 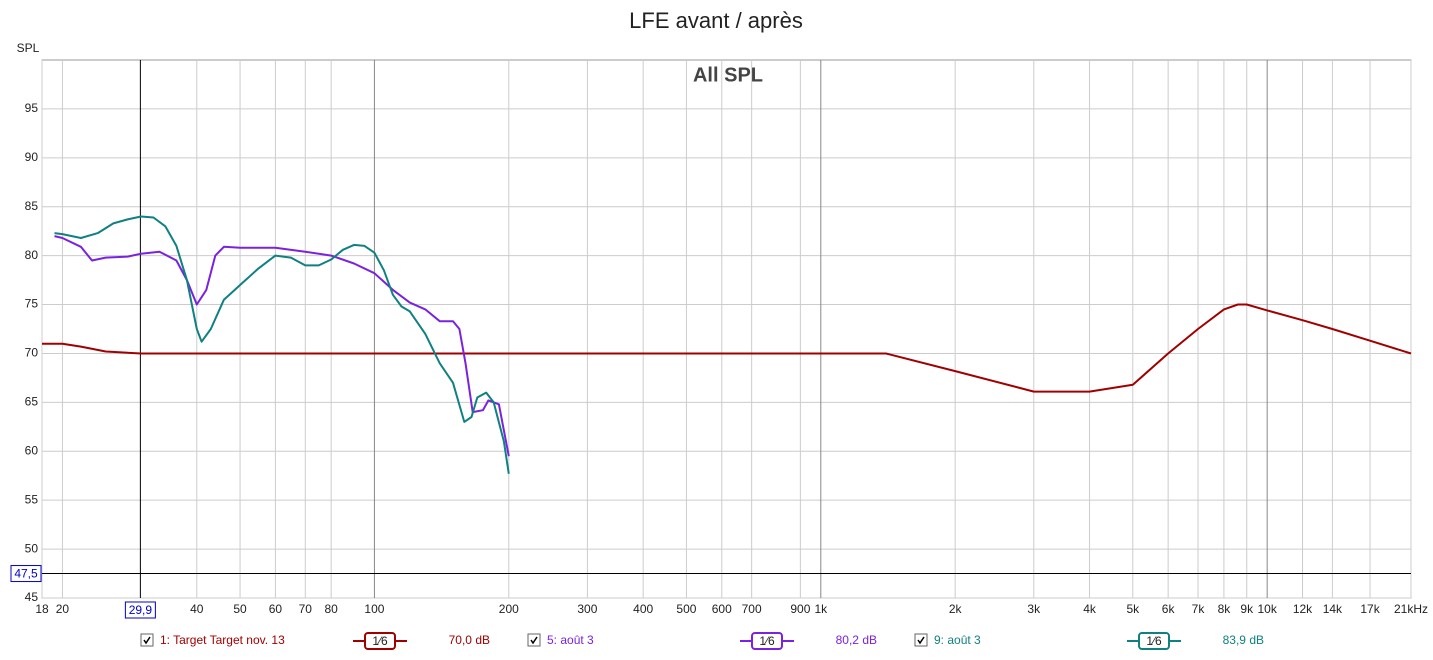 What do you see at coordinates (686, 609) in the screenshot?
I see `x-tick-label: 500` at bounding box center [686, 609].